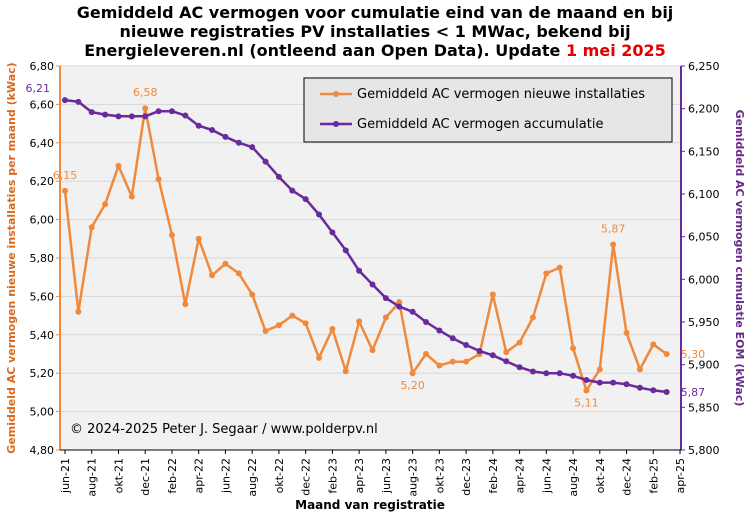  What do you see at coordinates (546, 476) in the screenshot?
I see `x-tick-label: jun-24` at bounding box center [546, 476].